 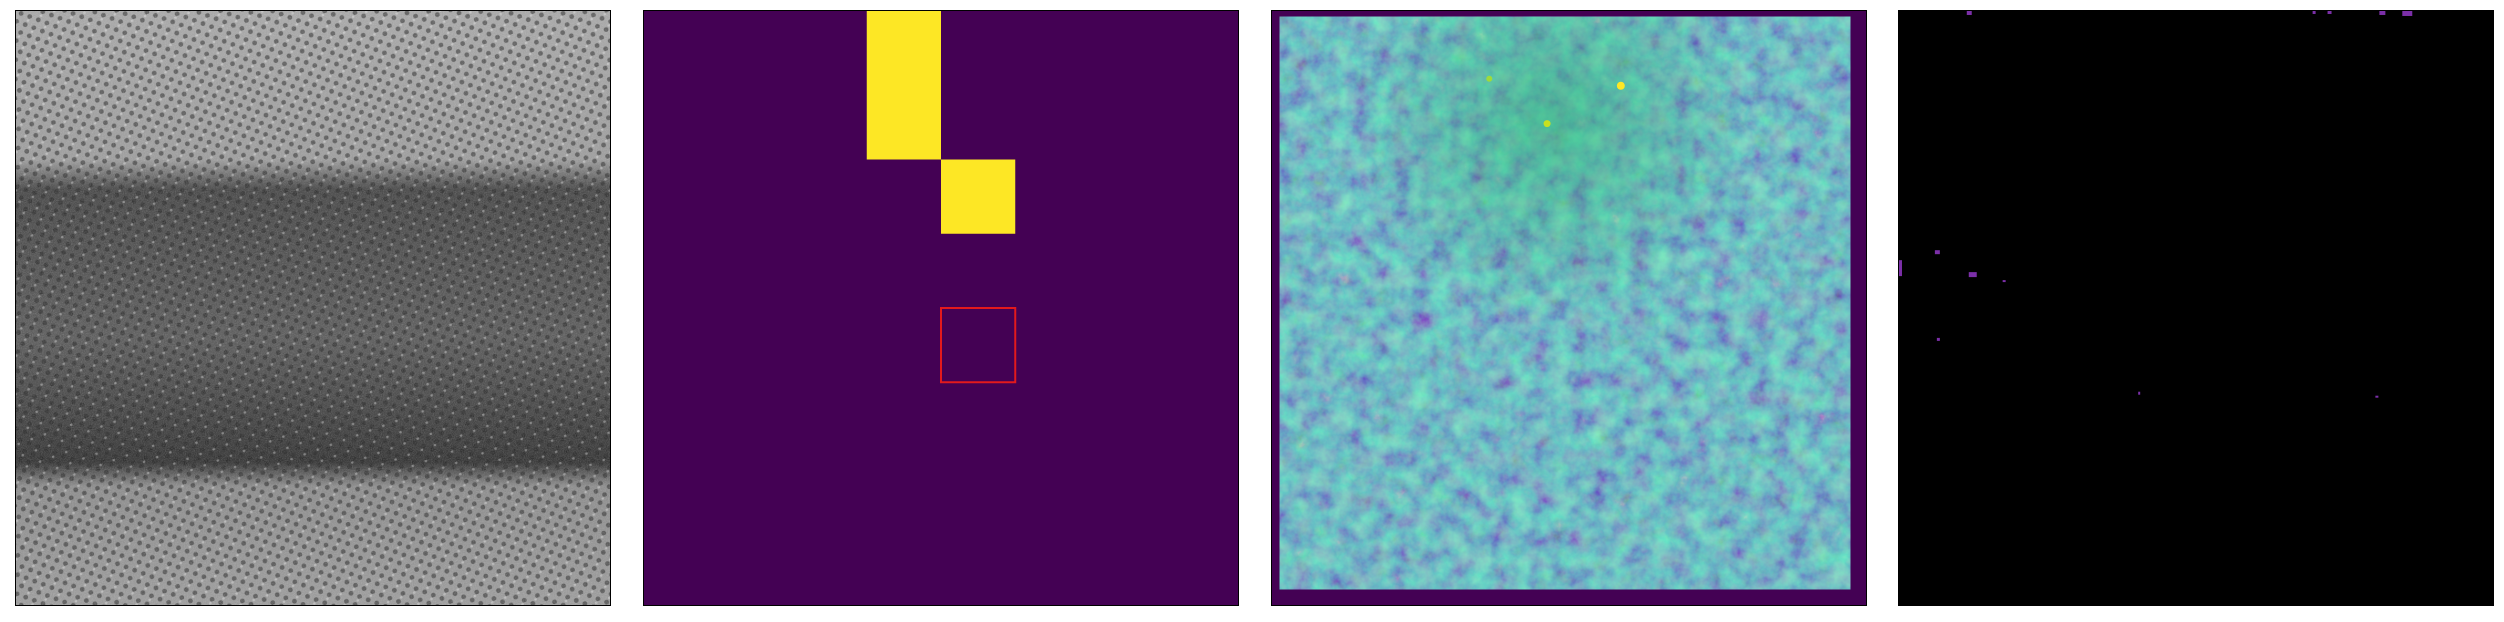 What do you see at coordinates (978, 345) in the screenshot?
I see `mask-outline-patch` at bounding box center [978, 345].